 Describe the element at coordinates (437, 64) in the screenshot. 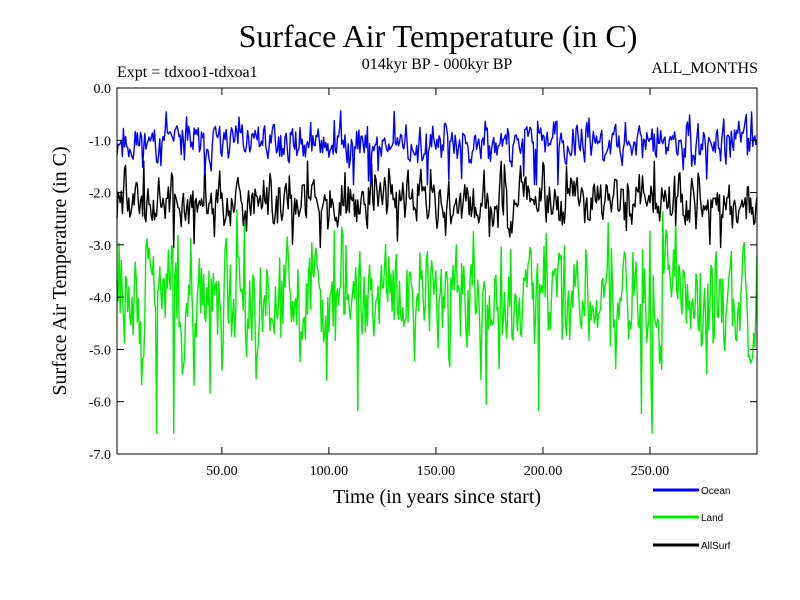

I see `chart-subtitle: 014kyr BP - 000kyr BP` at that location.